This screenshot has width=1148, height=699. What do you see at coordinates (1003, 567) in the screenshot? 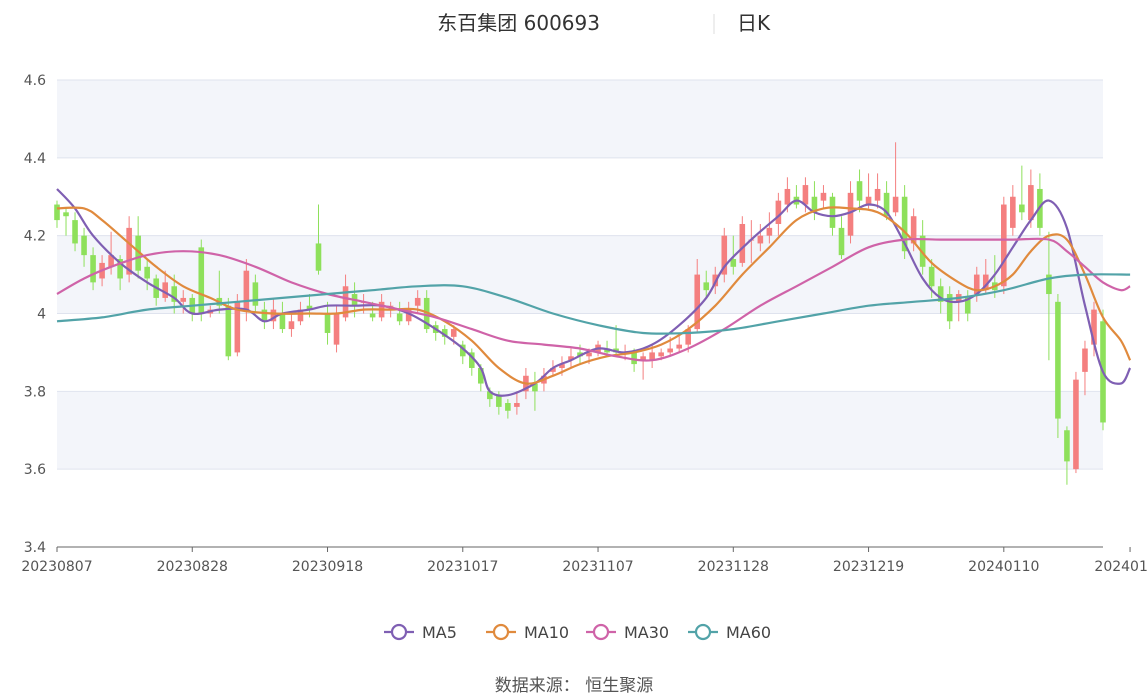
I see `x-tick-label: 20240110` at bounding box center [1003, 567].